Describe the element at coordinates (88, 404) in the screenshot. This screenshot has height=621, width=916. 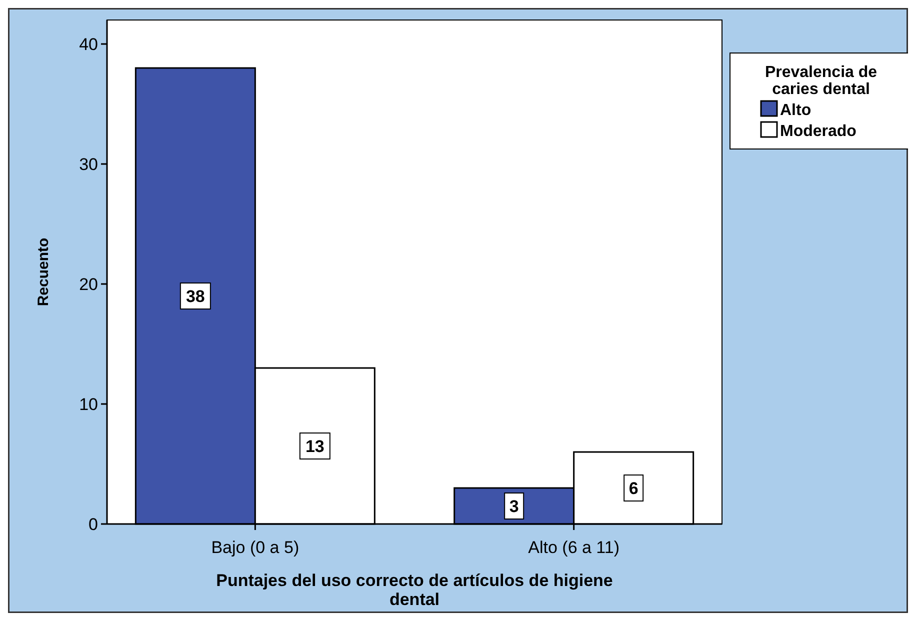
I see `y-tick-label: 10` at that location.